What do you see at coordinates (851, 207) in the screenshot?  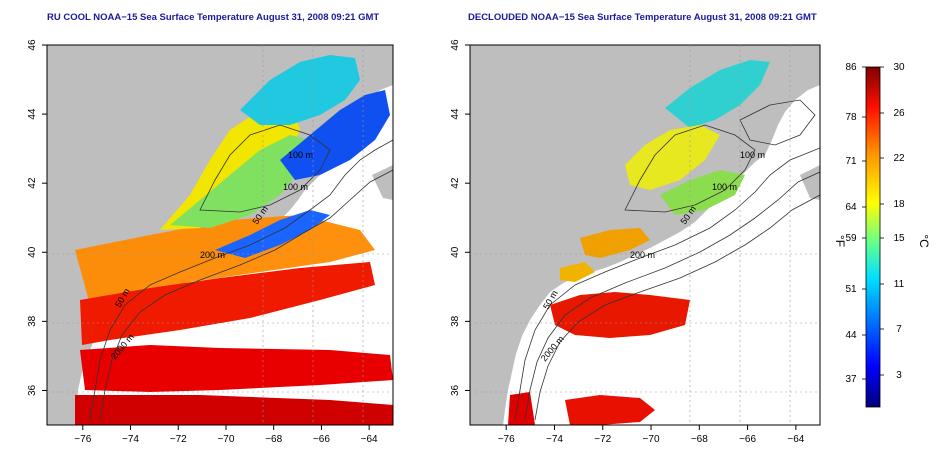 I see `fahrenheit-tick-label: 64` at bounding box center [851, 207].